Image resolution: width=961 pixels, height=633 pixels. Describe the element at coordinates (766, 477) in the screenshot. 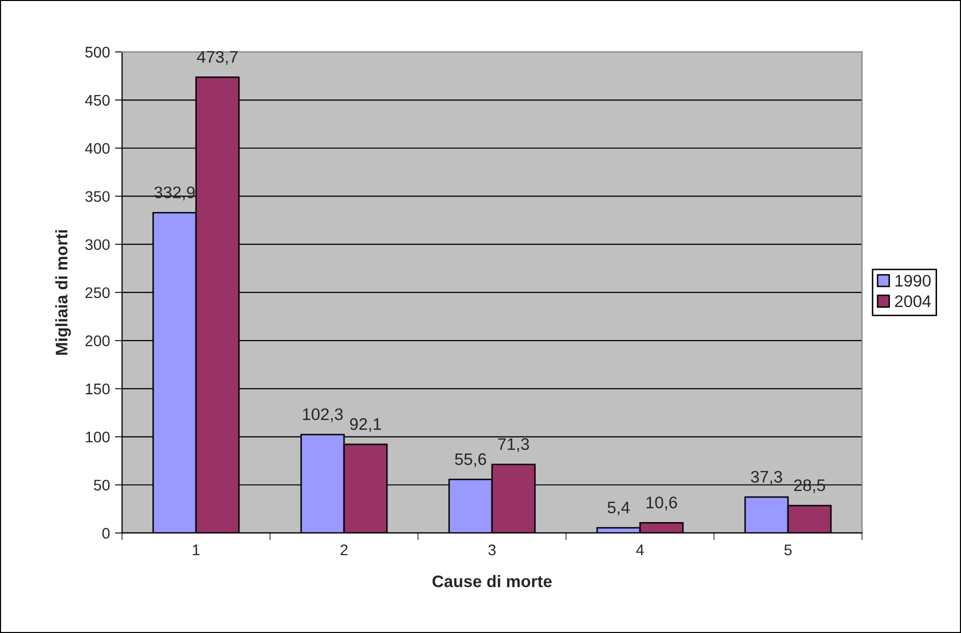

I see `data-label: 37,3` at that location.